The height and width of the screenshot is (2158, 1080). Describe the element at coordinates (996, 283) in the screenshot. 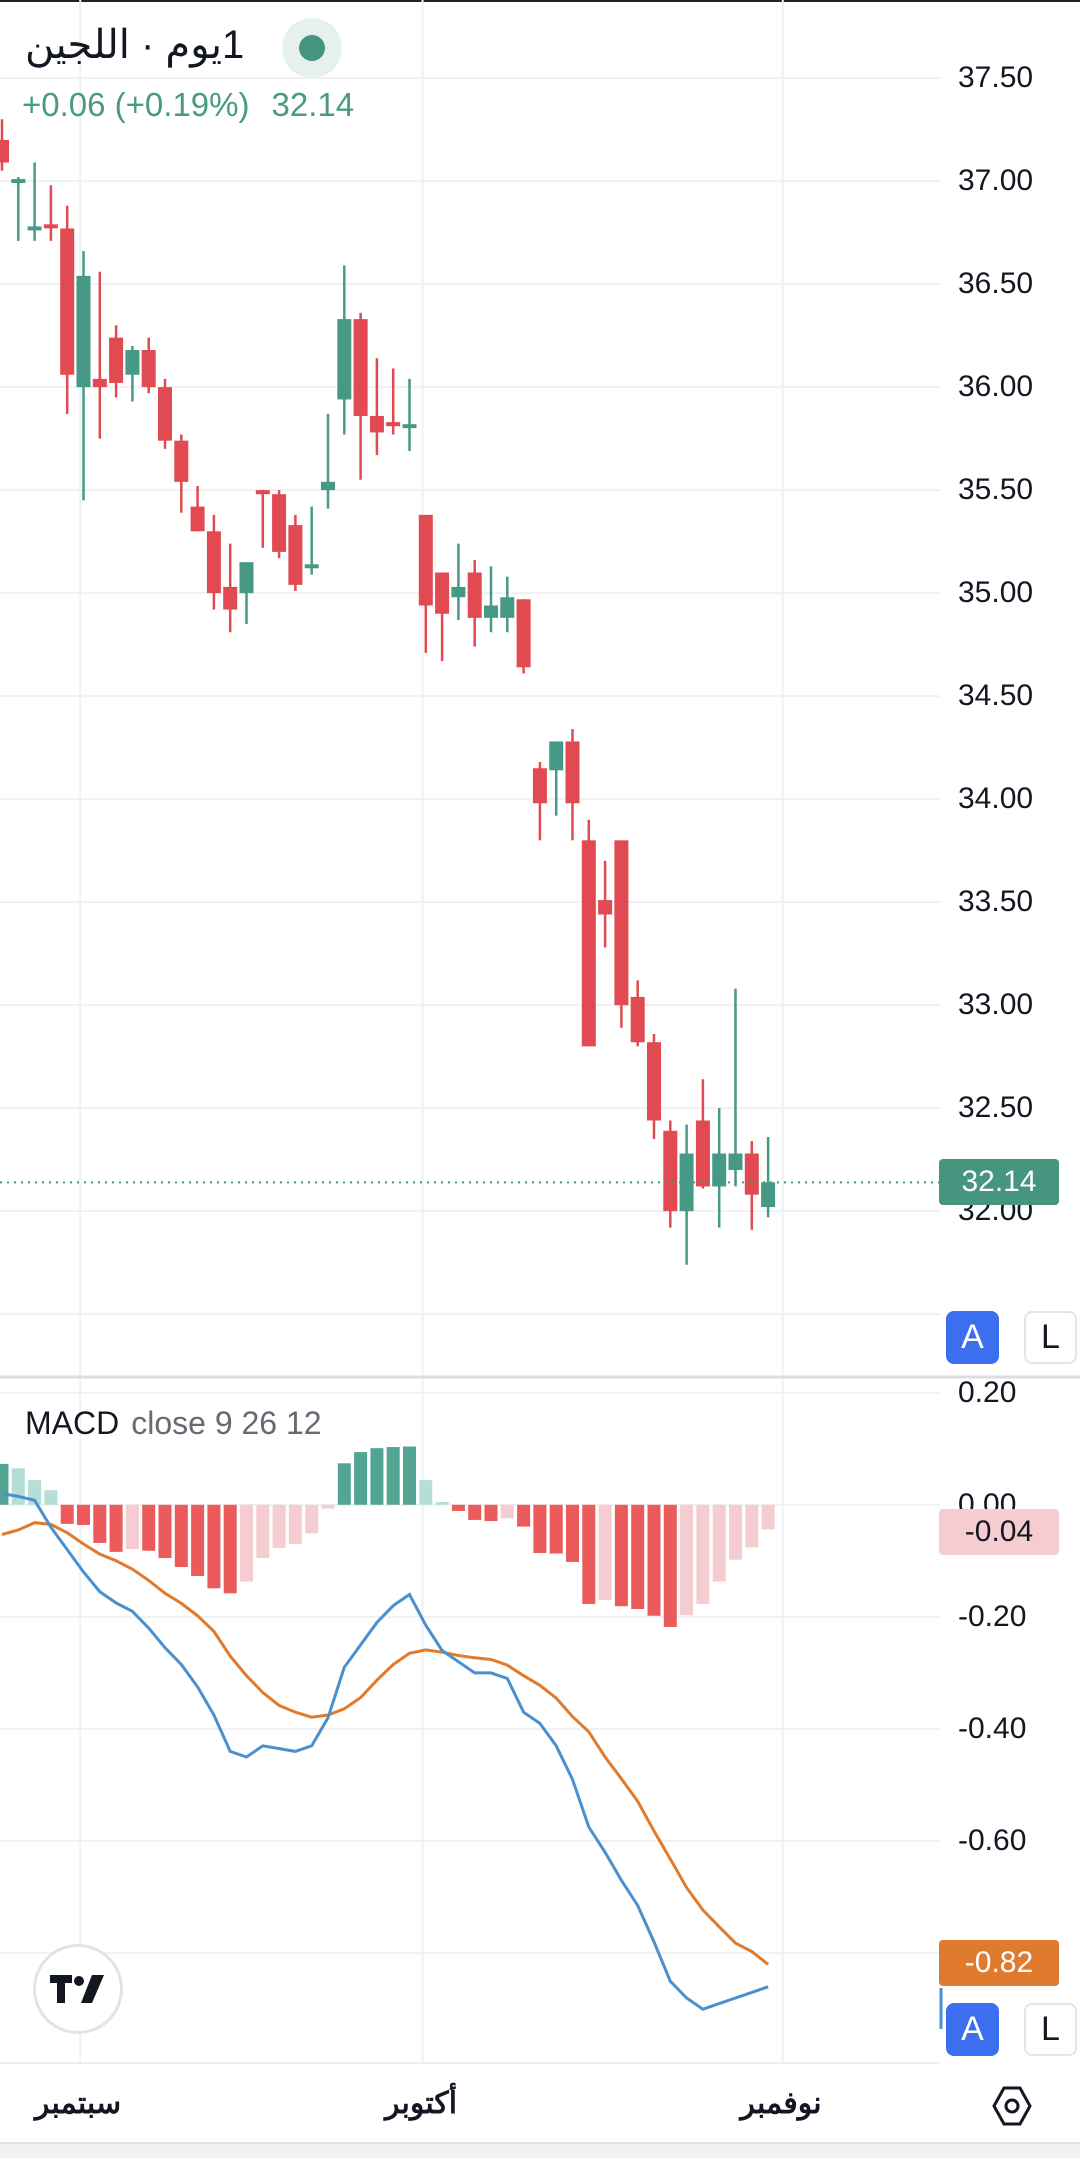

I see `price-tick: 36.50` at that location.